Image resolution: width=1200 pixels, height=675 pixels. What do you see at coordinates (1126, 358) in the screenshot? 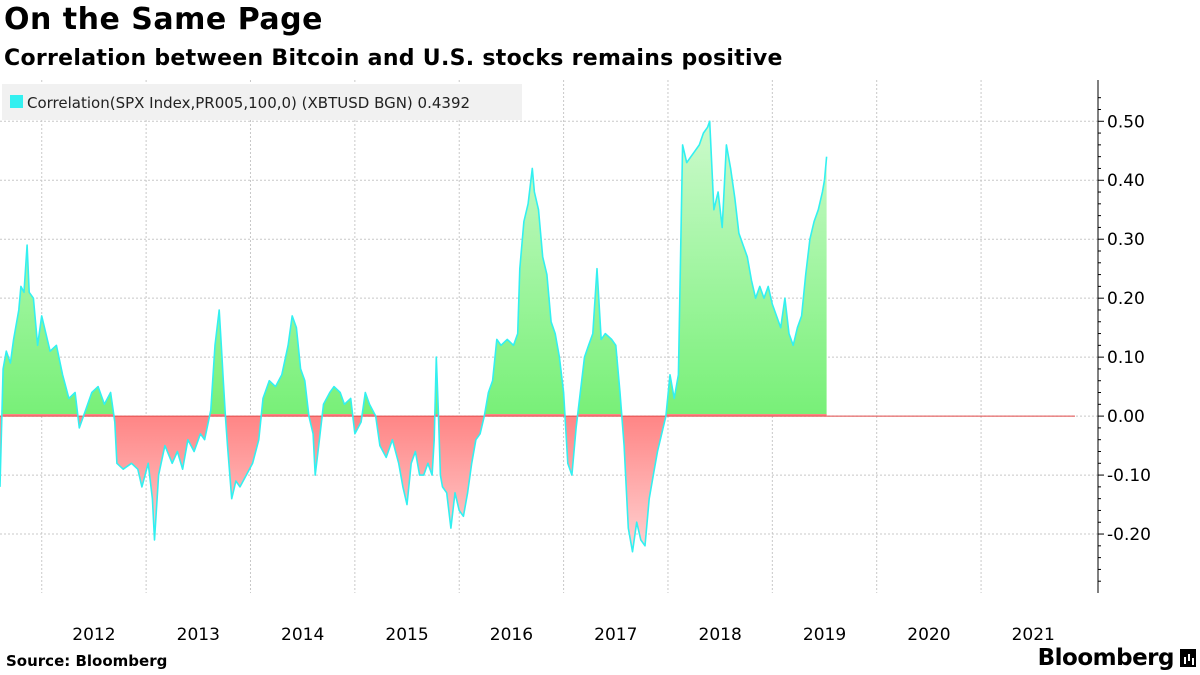
I see `y-tick-label: 0.10` at bounding box center [1126, 358].